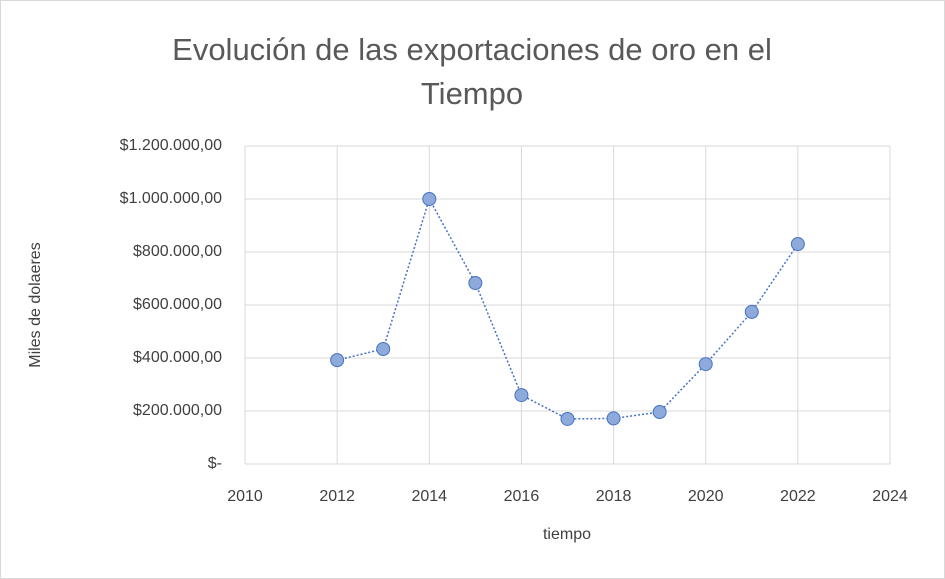 The height and width of the screenshot is (579, 945). I want to click on y-tick-label: $800.000,00, so click(177, 251).